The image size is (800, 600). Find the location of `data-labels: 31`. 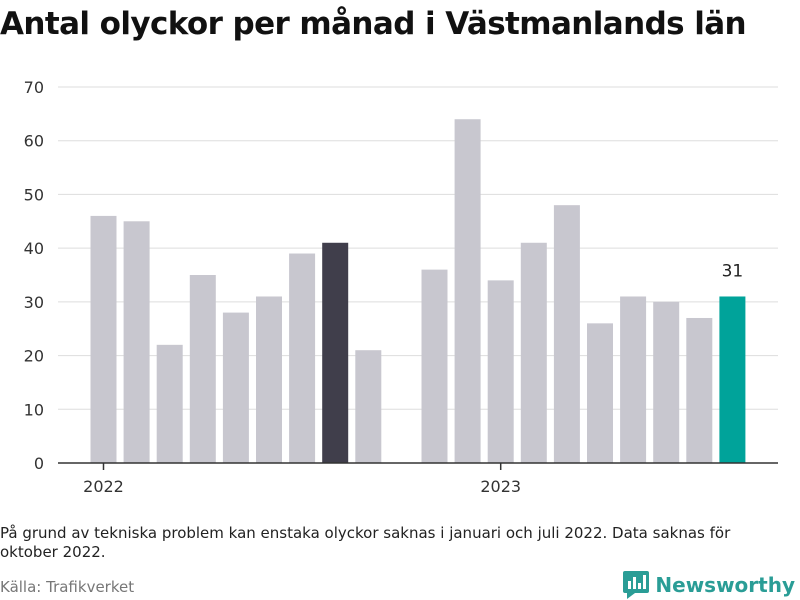

data-labels: 31 is located at coordinates (733, 271).